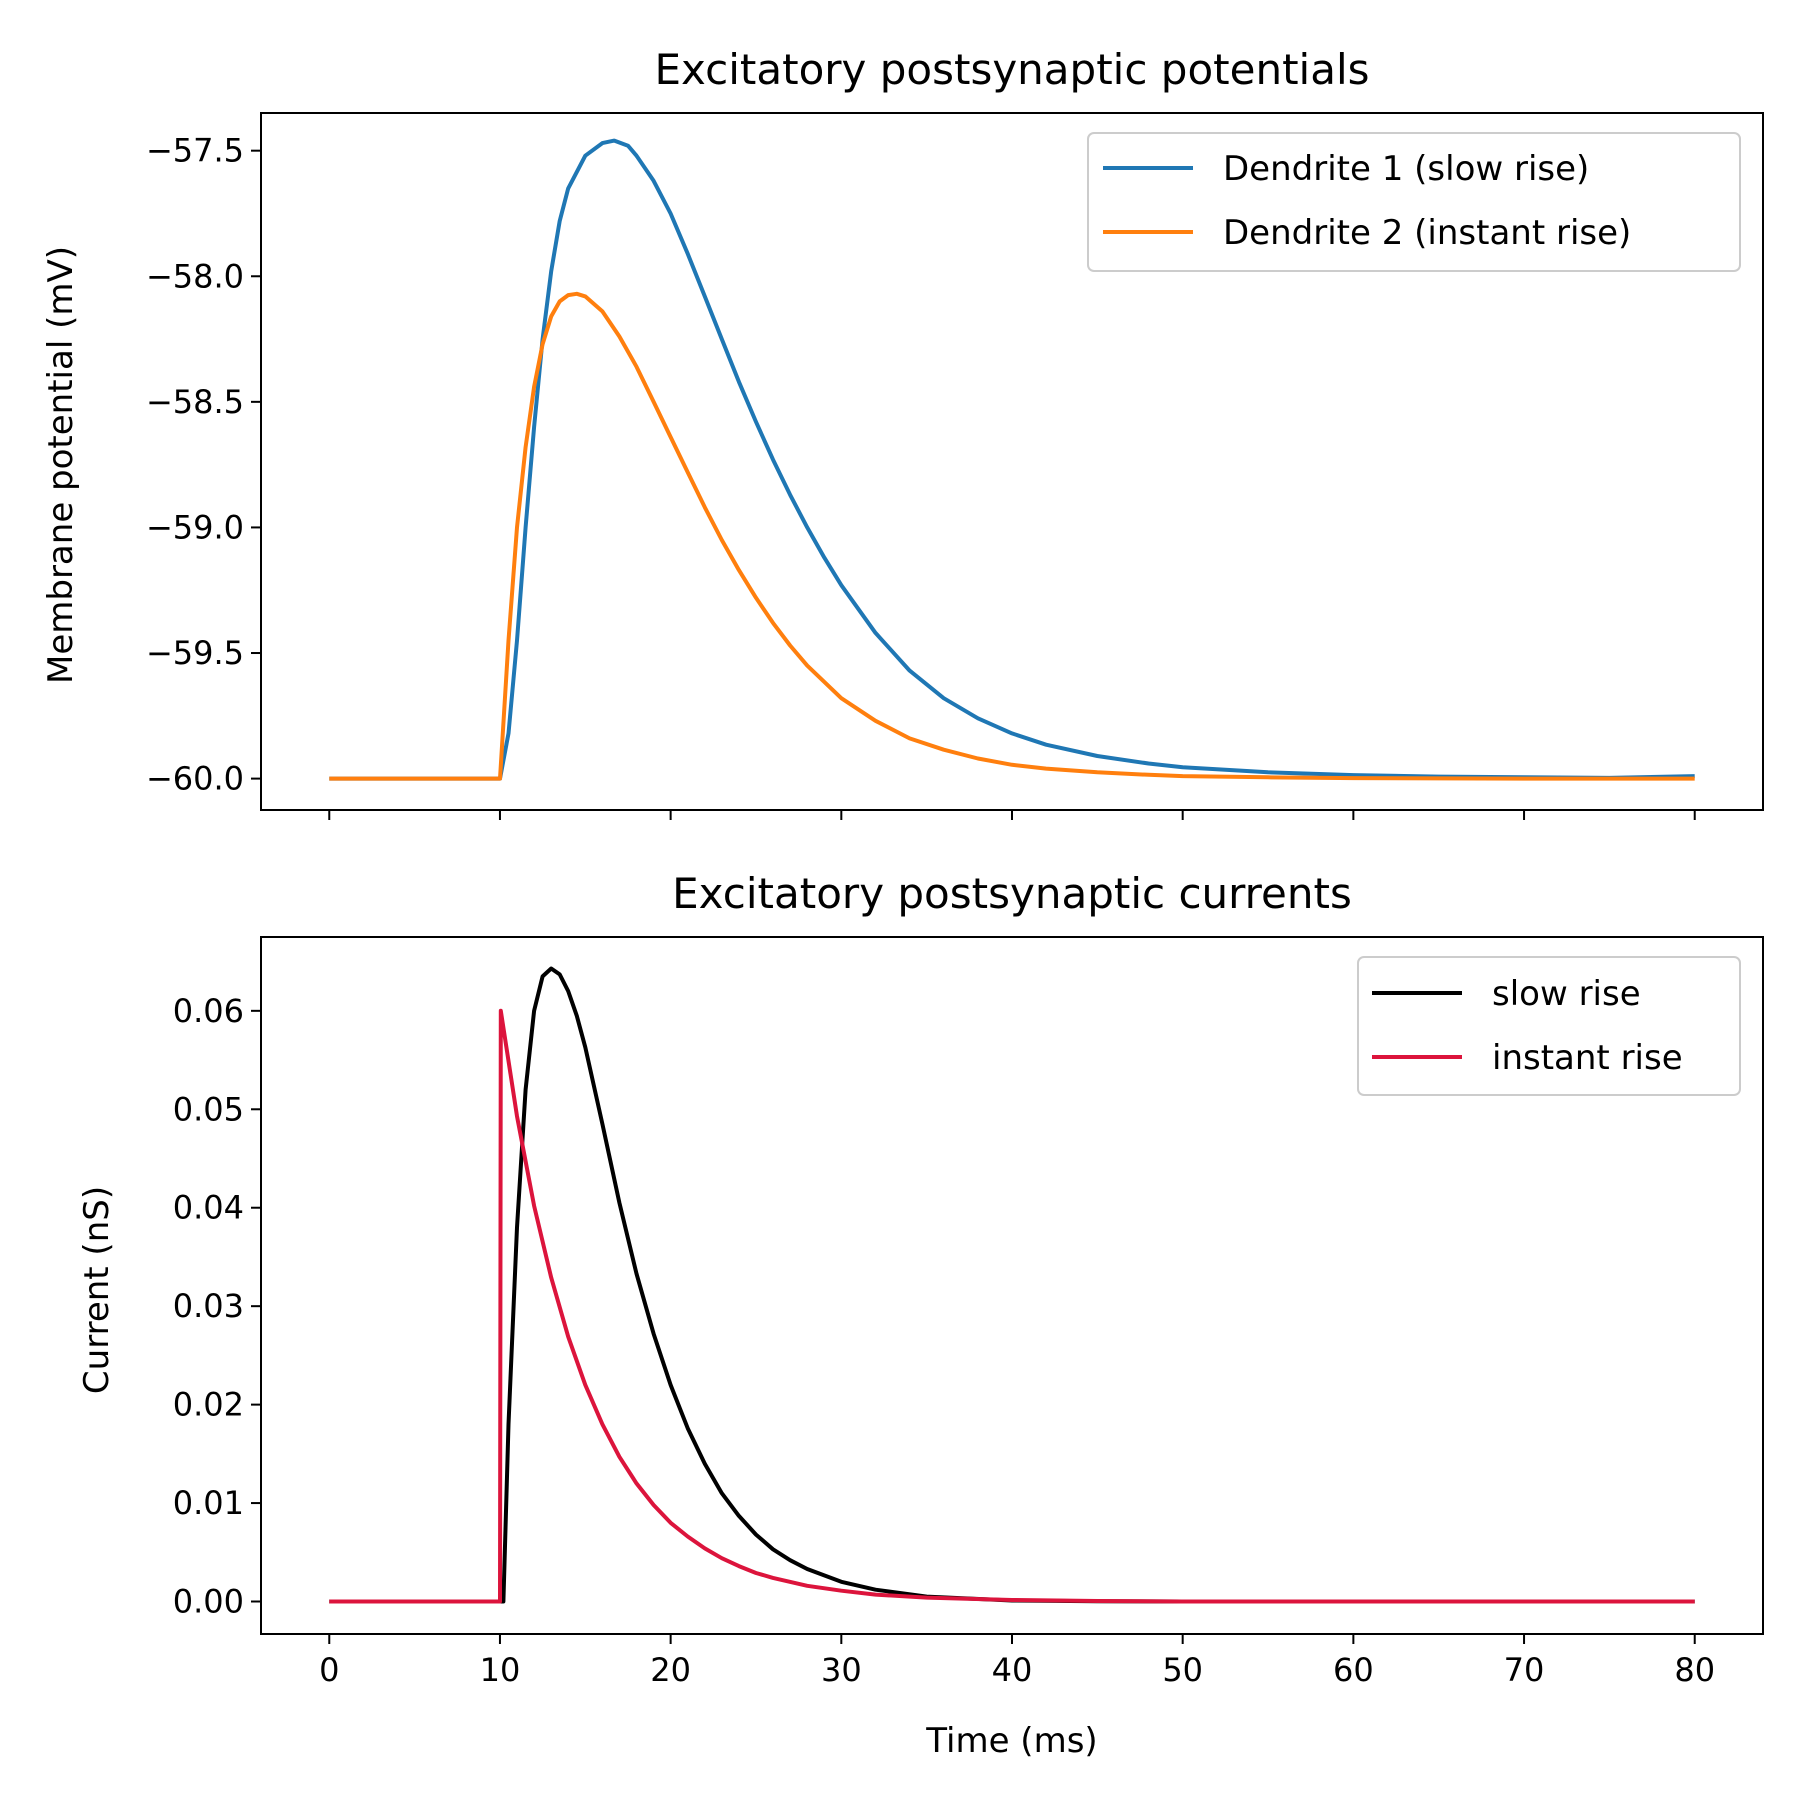  I want to click on currents-ylabel: Current (nS), so click(97, 1290).